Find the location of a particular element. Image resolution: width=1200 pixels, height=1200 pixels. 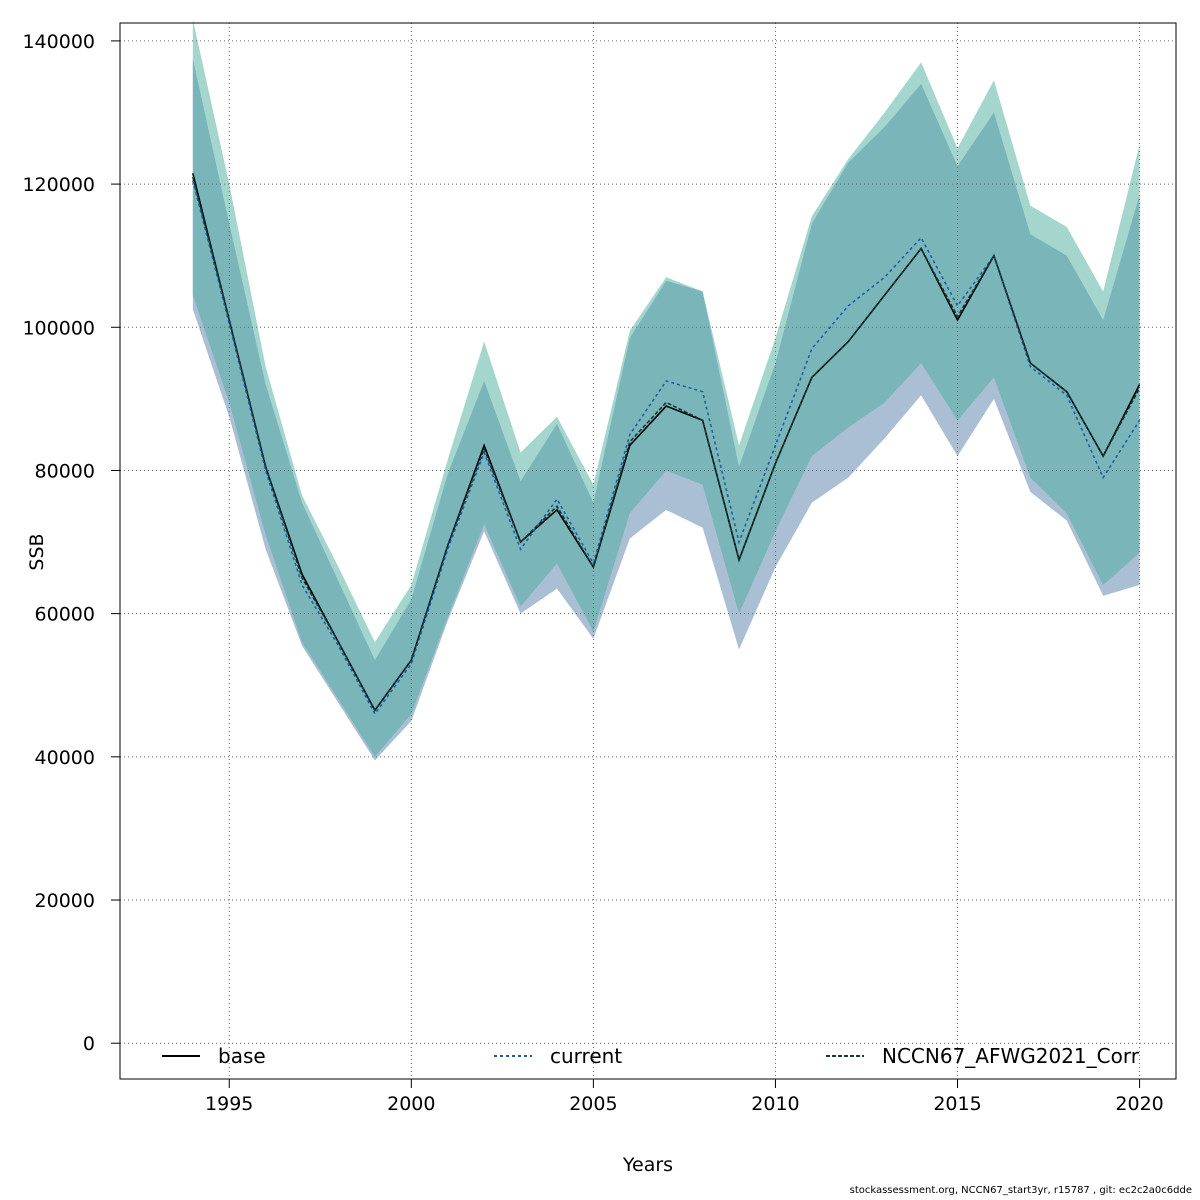

legend: base current NCCN67_AFWG2021_Corr is located at coordinates (651, 1056).